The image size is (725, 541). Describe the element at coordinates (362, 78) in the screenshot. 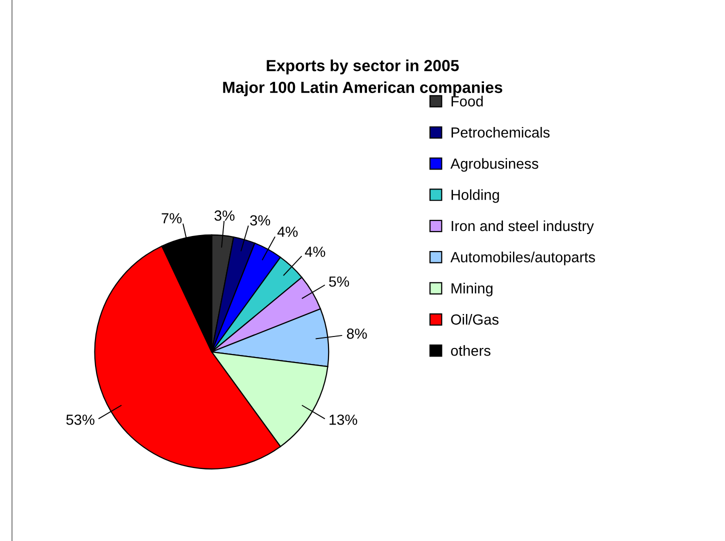

I see `chart-title: Exports by sector in 2005 Major 100 Latin American companies` at that location.